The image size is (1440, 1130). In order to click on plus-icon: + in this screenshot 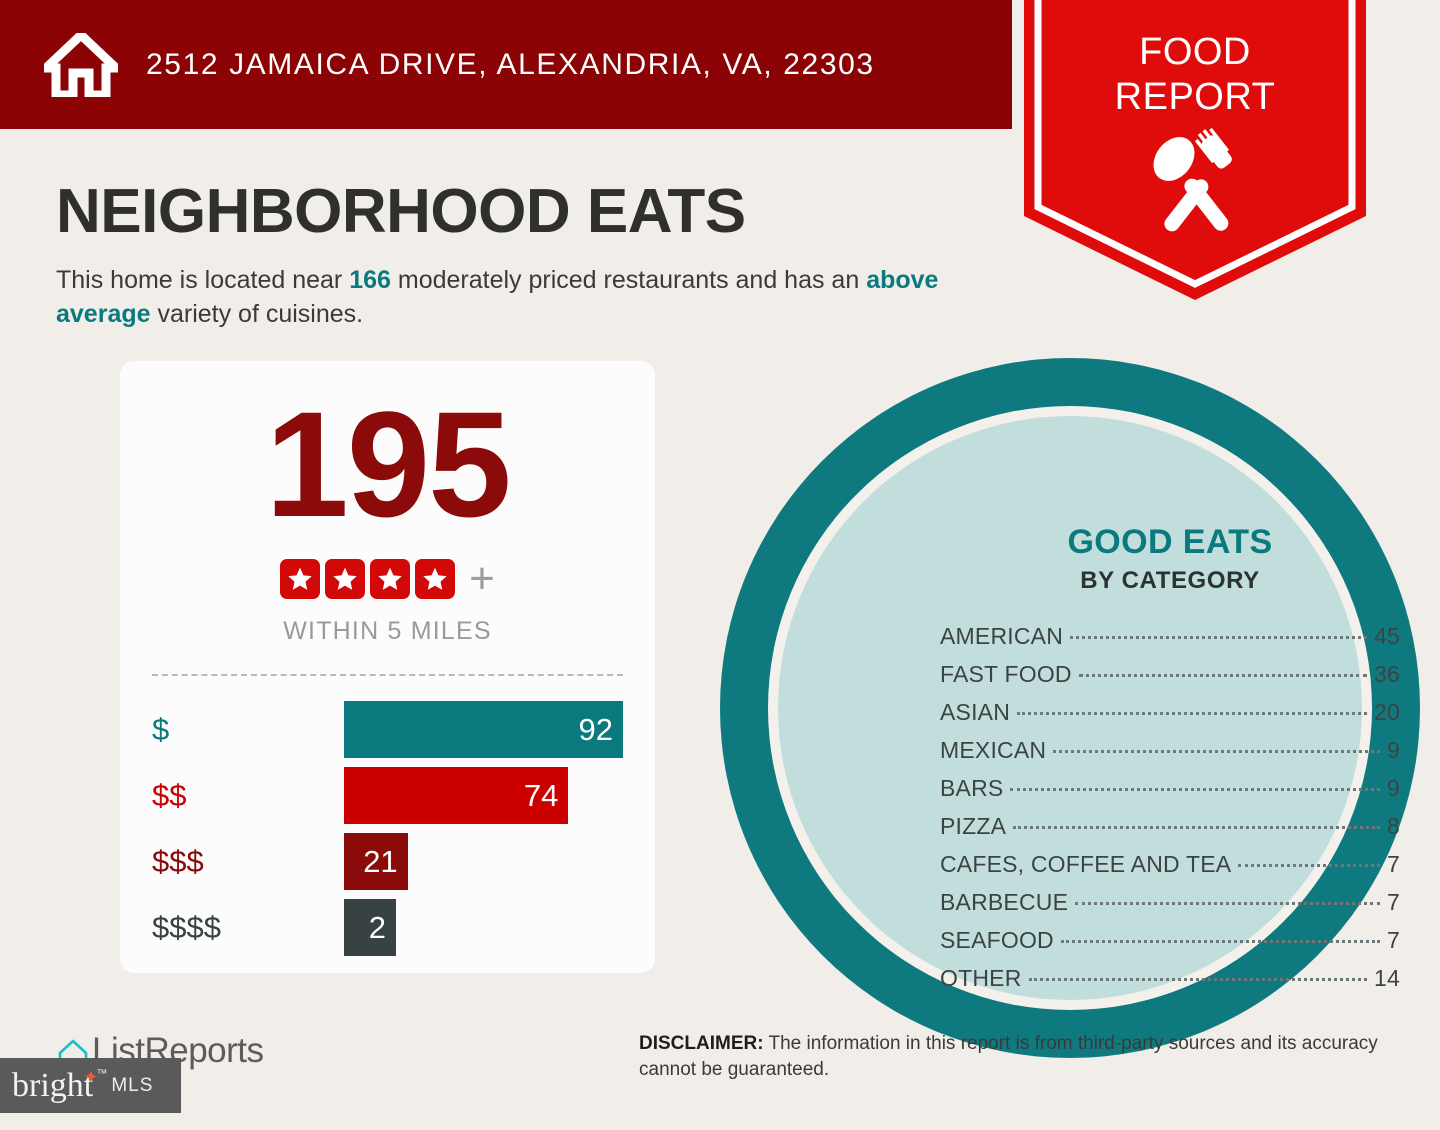, I will do `click(482, 578)`.